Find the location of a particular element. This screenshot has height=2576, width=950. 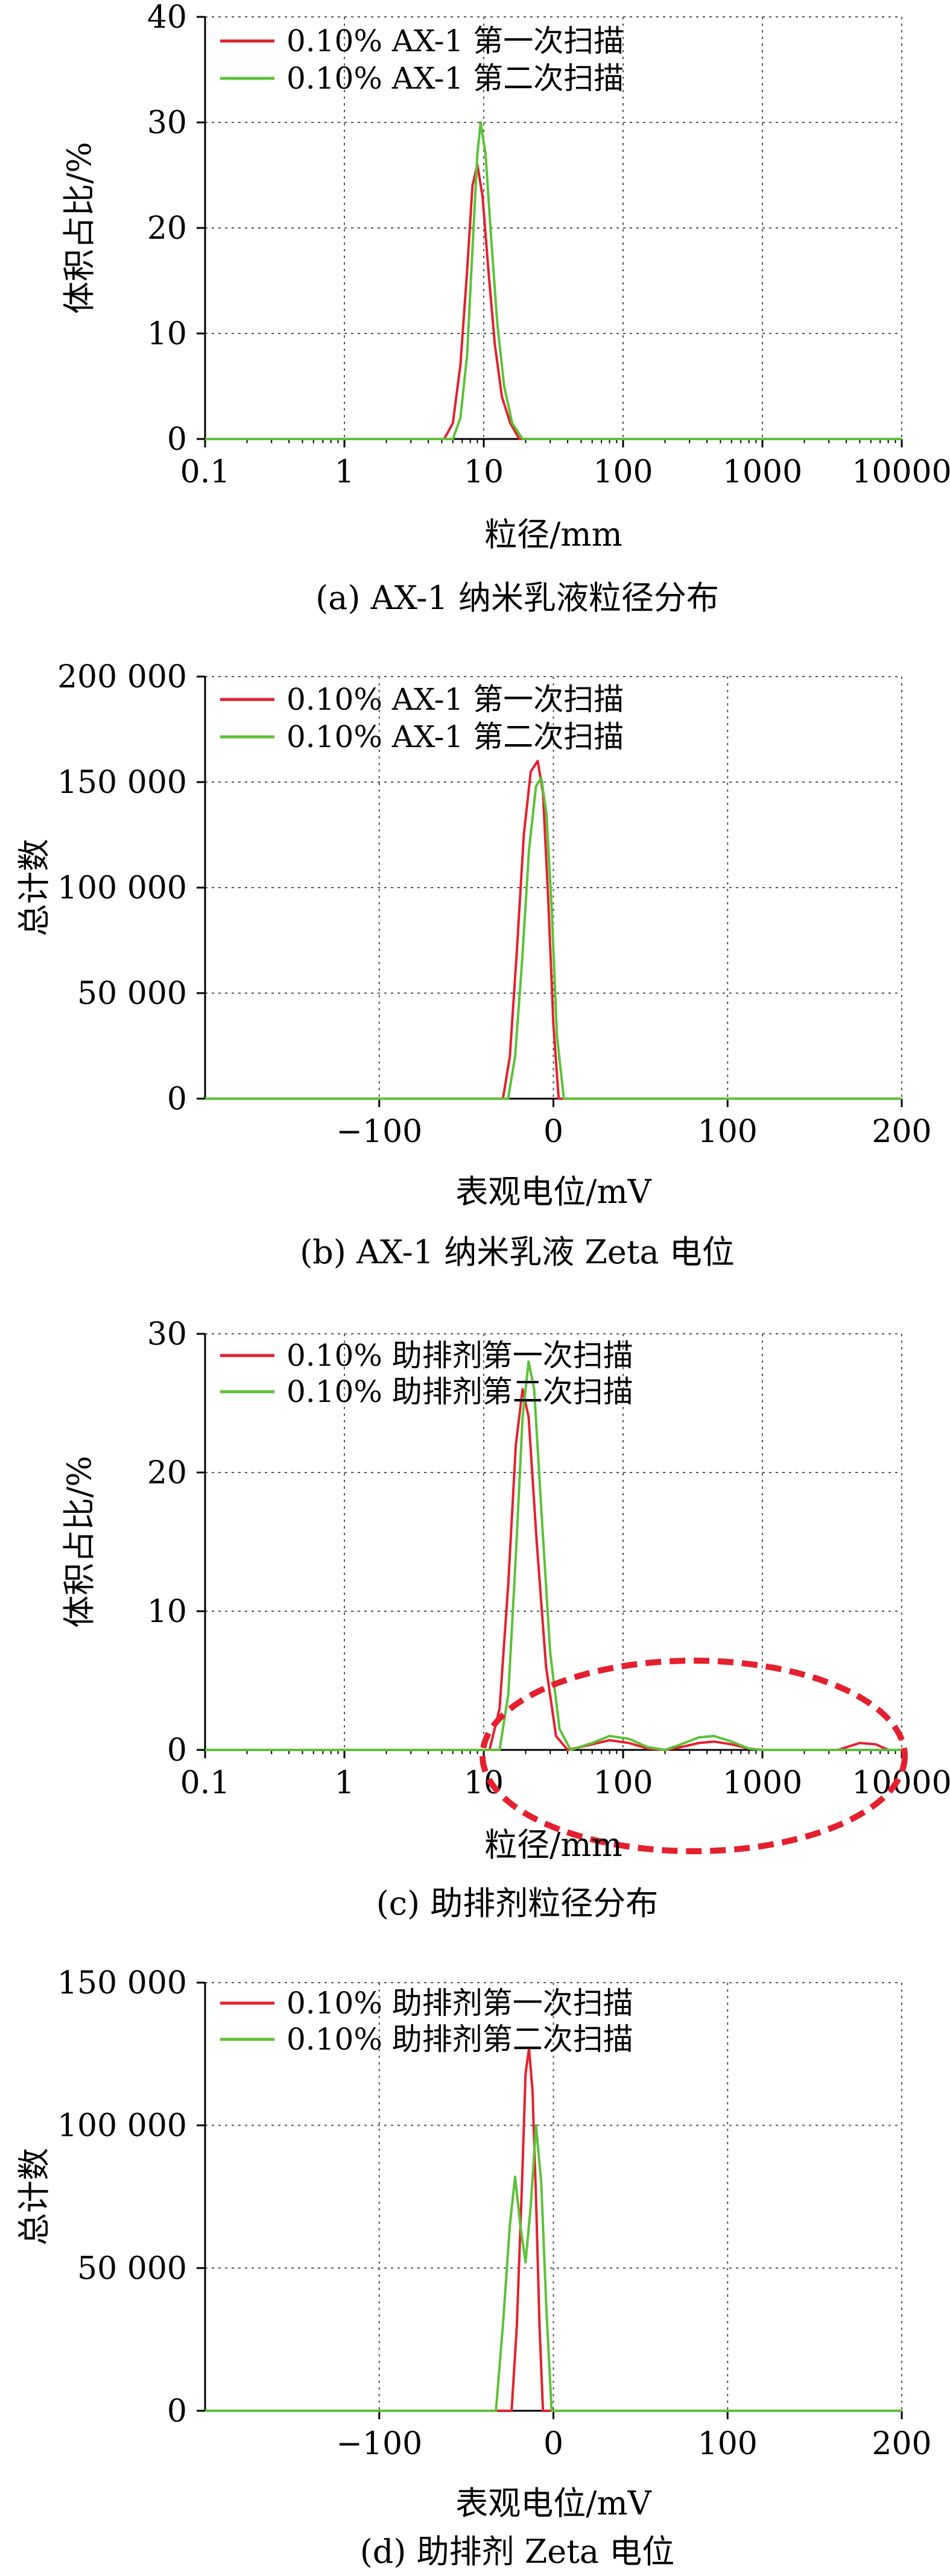

c1-xtick-label-3: 200 is located at coordinates (901, 1132).